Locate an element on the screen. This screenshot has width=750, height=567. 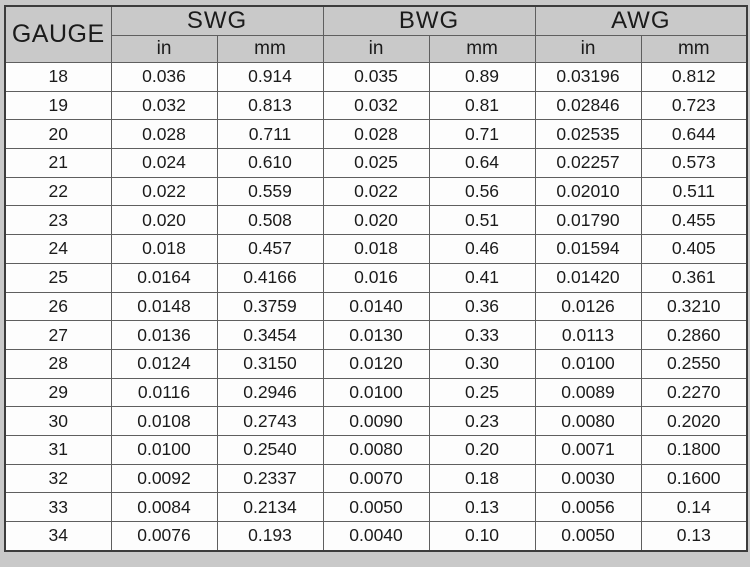
cell-awg-mm: 0.723 is located at coordinates (694, 105).